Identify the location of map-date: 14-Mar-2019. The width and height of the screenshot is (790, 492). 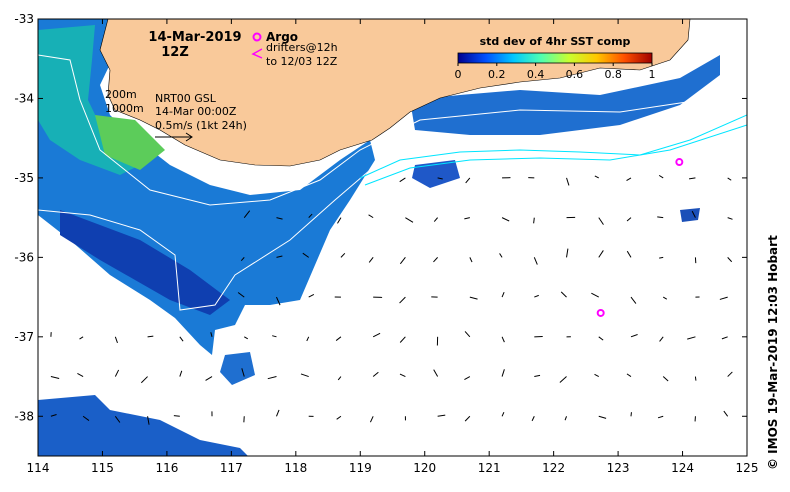
(194, 37).